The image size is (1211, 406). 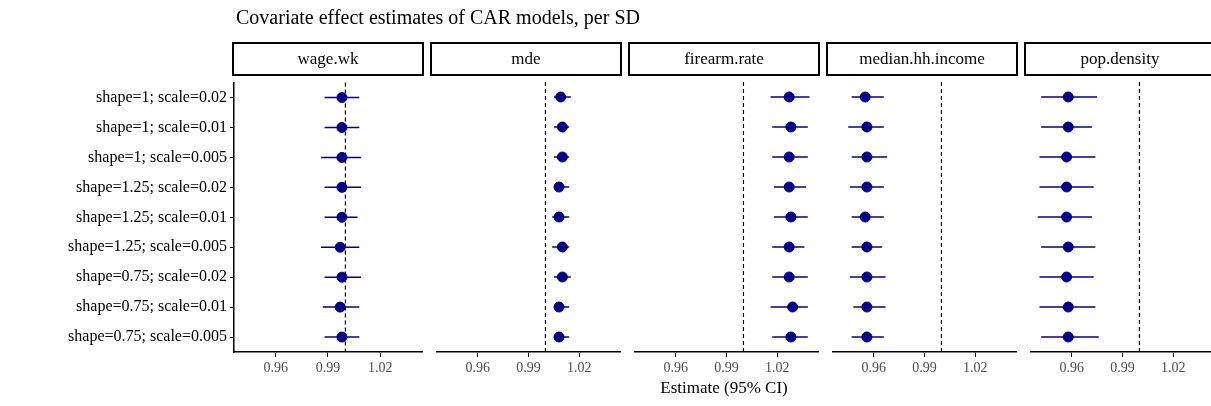 I want to click on y-tick-label: shape=1.25; scale=0.005, so click(x=147, y=246).